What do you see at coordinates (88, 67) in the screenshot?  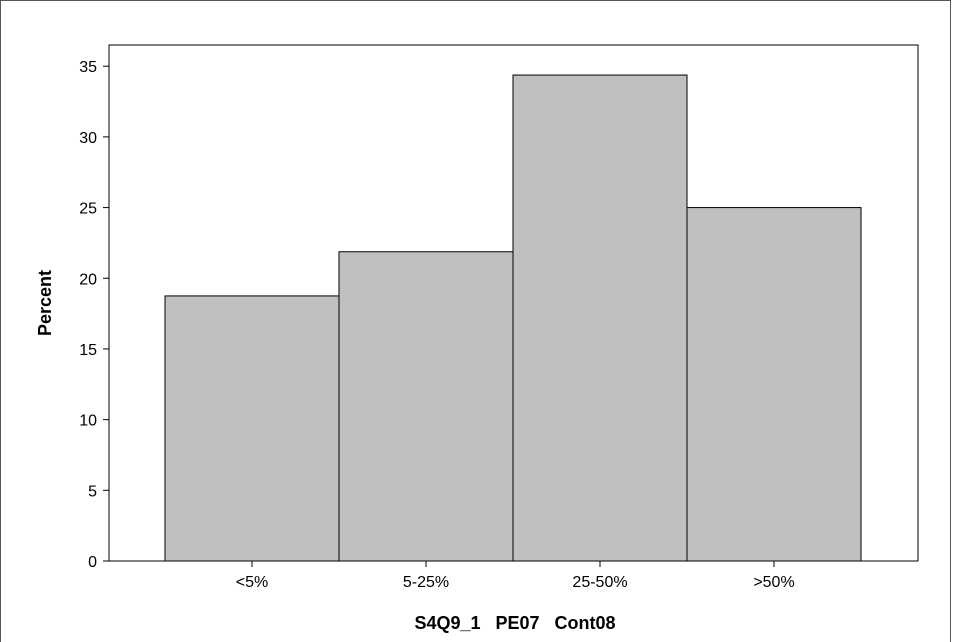 I see `y-tick-label: 35` at bounding box center [88, 67].